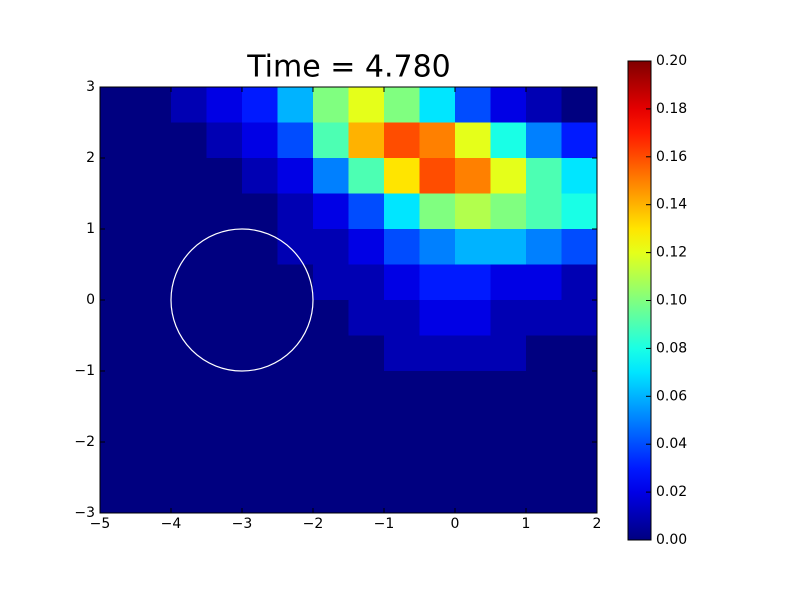  What do you see at coordinates (455, 524) in the screenshot?
I see `x-tick-label: 0` at bounding box center [455, 524].